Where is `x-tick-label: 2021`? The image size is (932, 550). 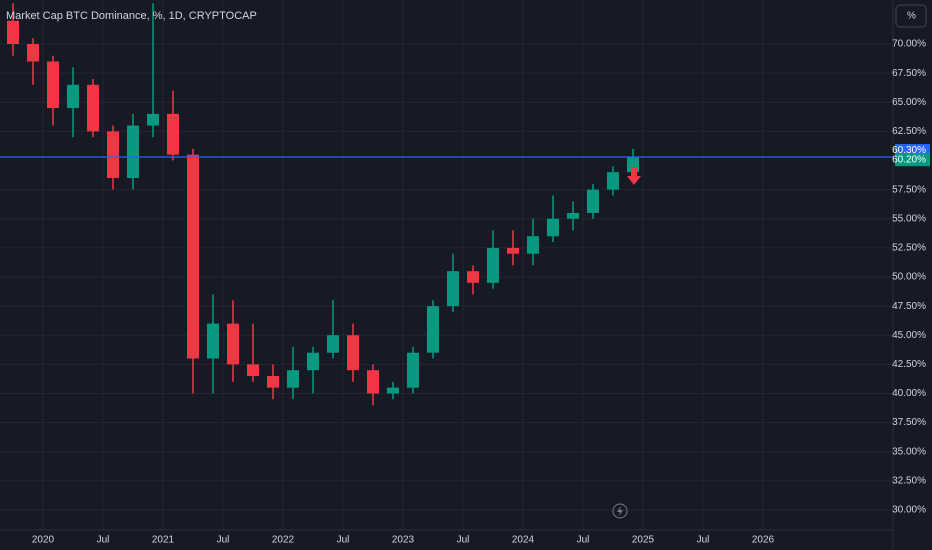 x-tick-label: 2021 is located at coordinates (163, 540).